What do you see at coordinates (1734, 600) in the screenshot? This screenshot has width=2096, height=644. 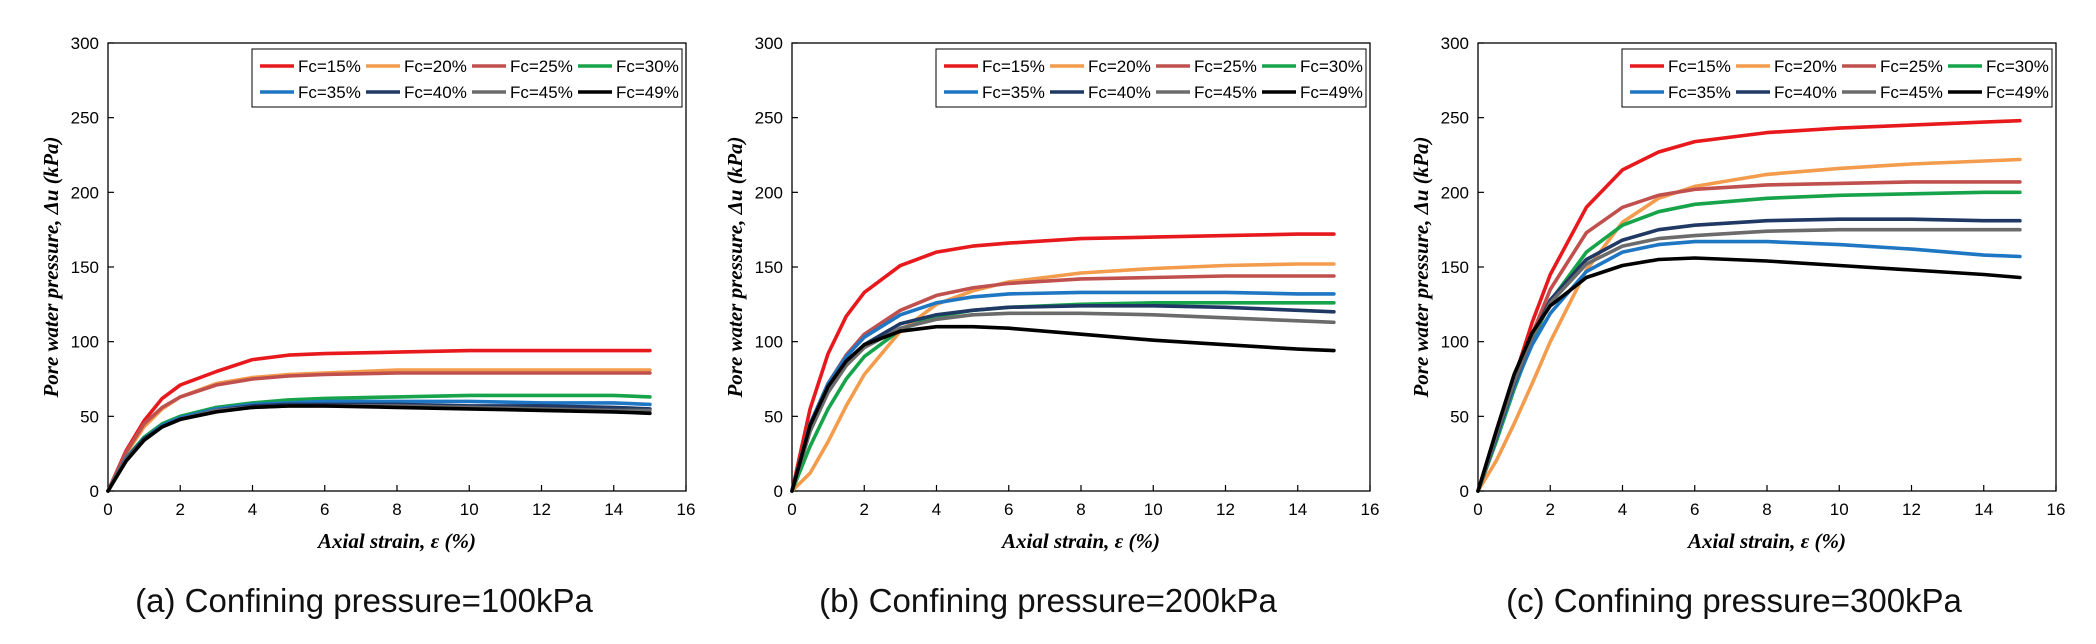 I see `panel-caption: (c) Confining pressure=300kPa` at bounding box center [1734, 600].